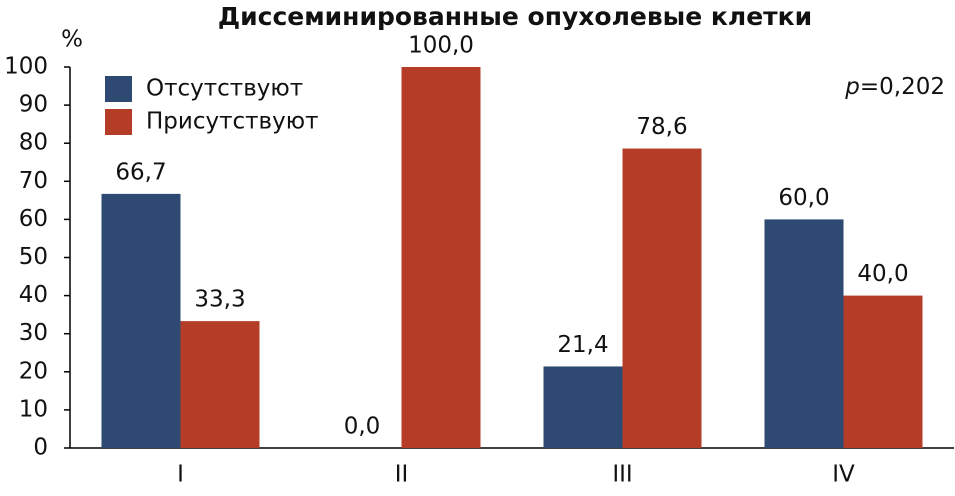  What do you see at coordinates (582, 345) in the screenshot?
I see `value-label: 21,4` at bounding box center [582, 345].